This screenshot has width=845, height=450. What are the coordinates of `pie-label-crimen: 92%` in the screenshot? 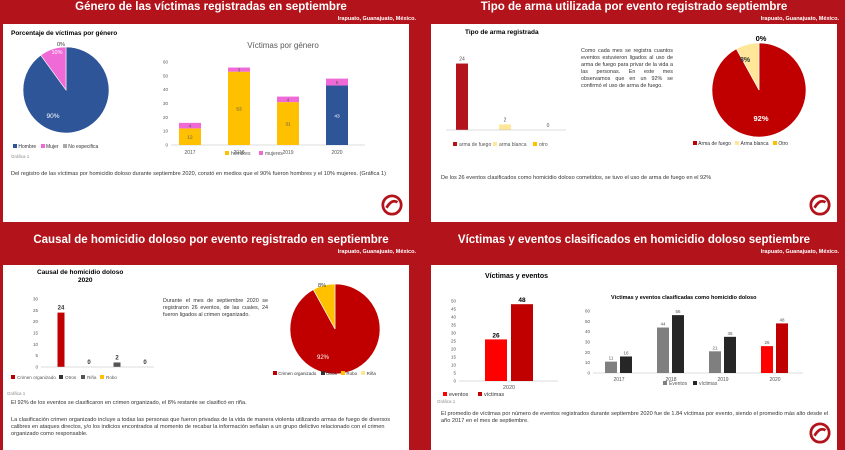 It's located at (323, 358).